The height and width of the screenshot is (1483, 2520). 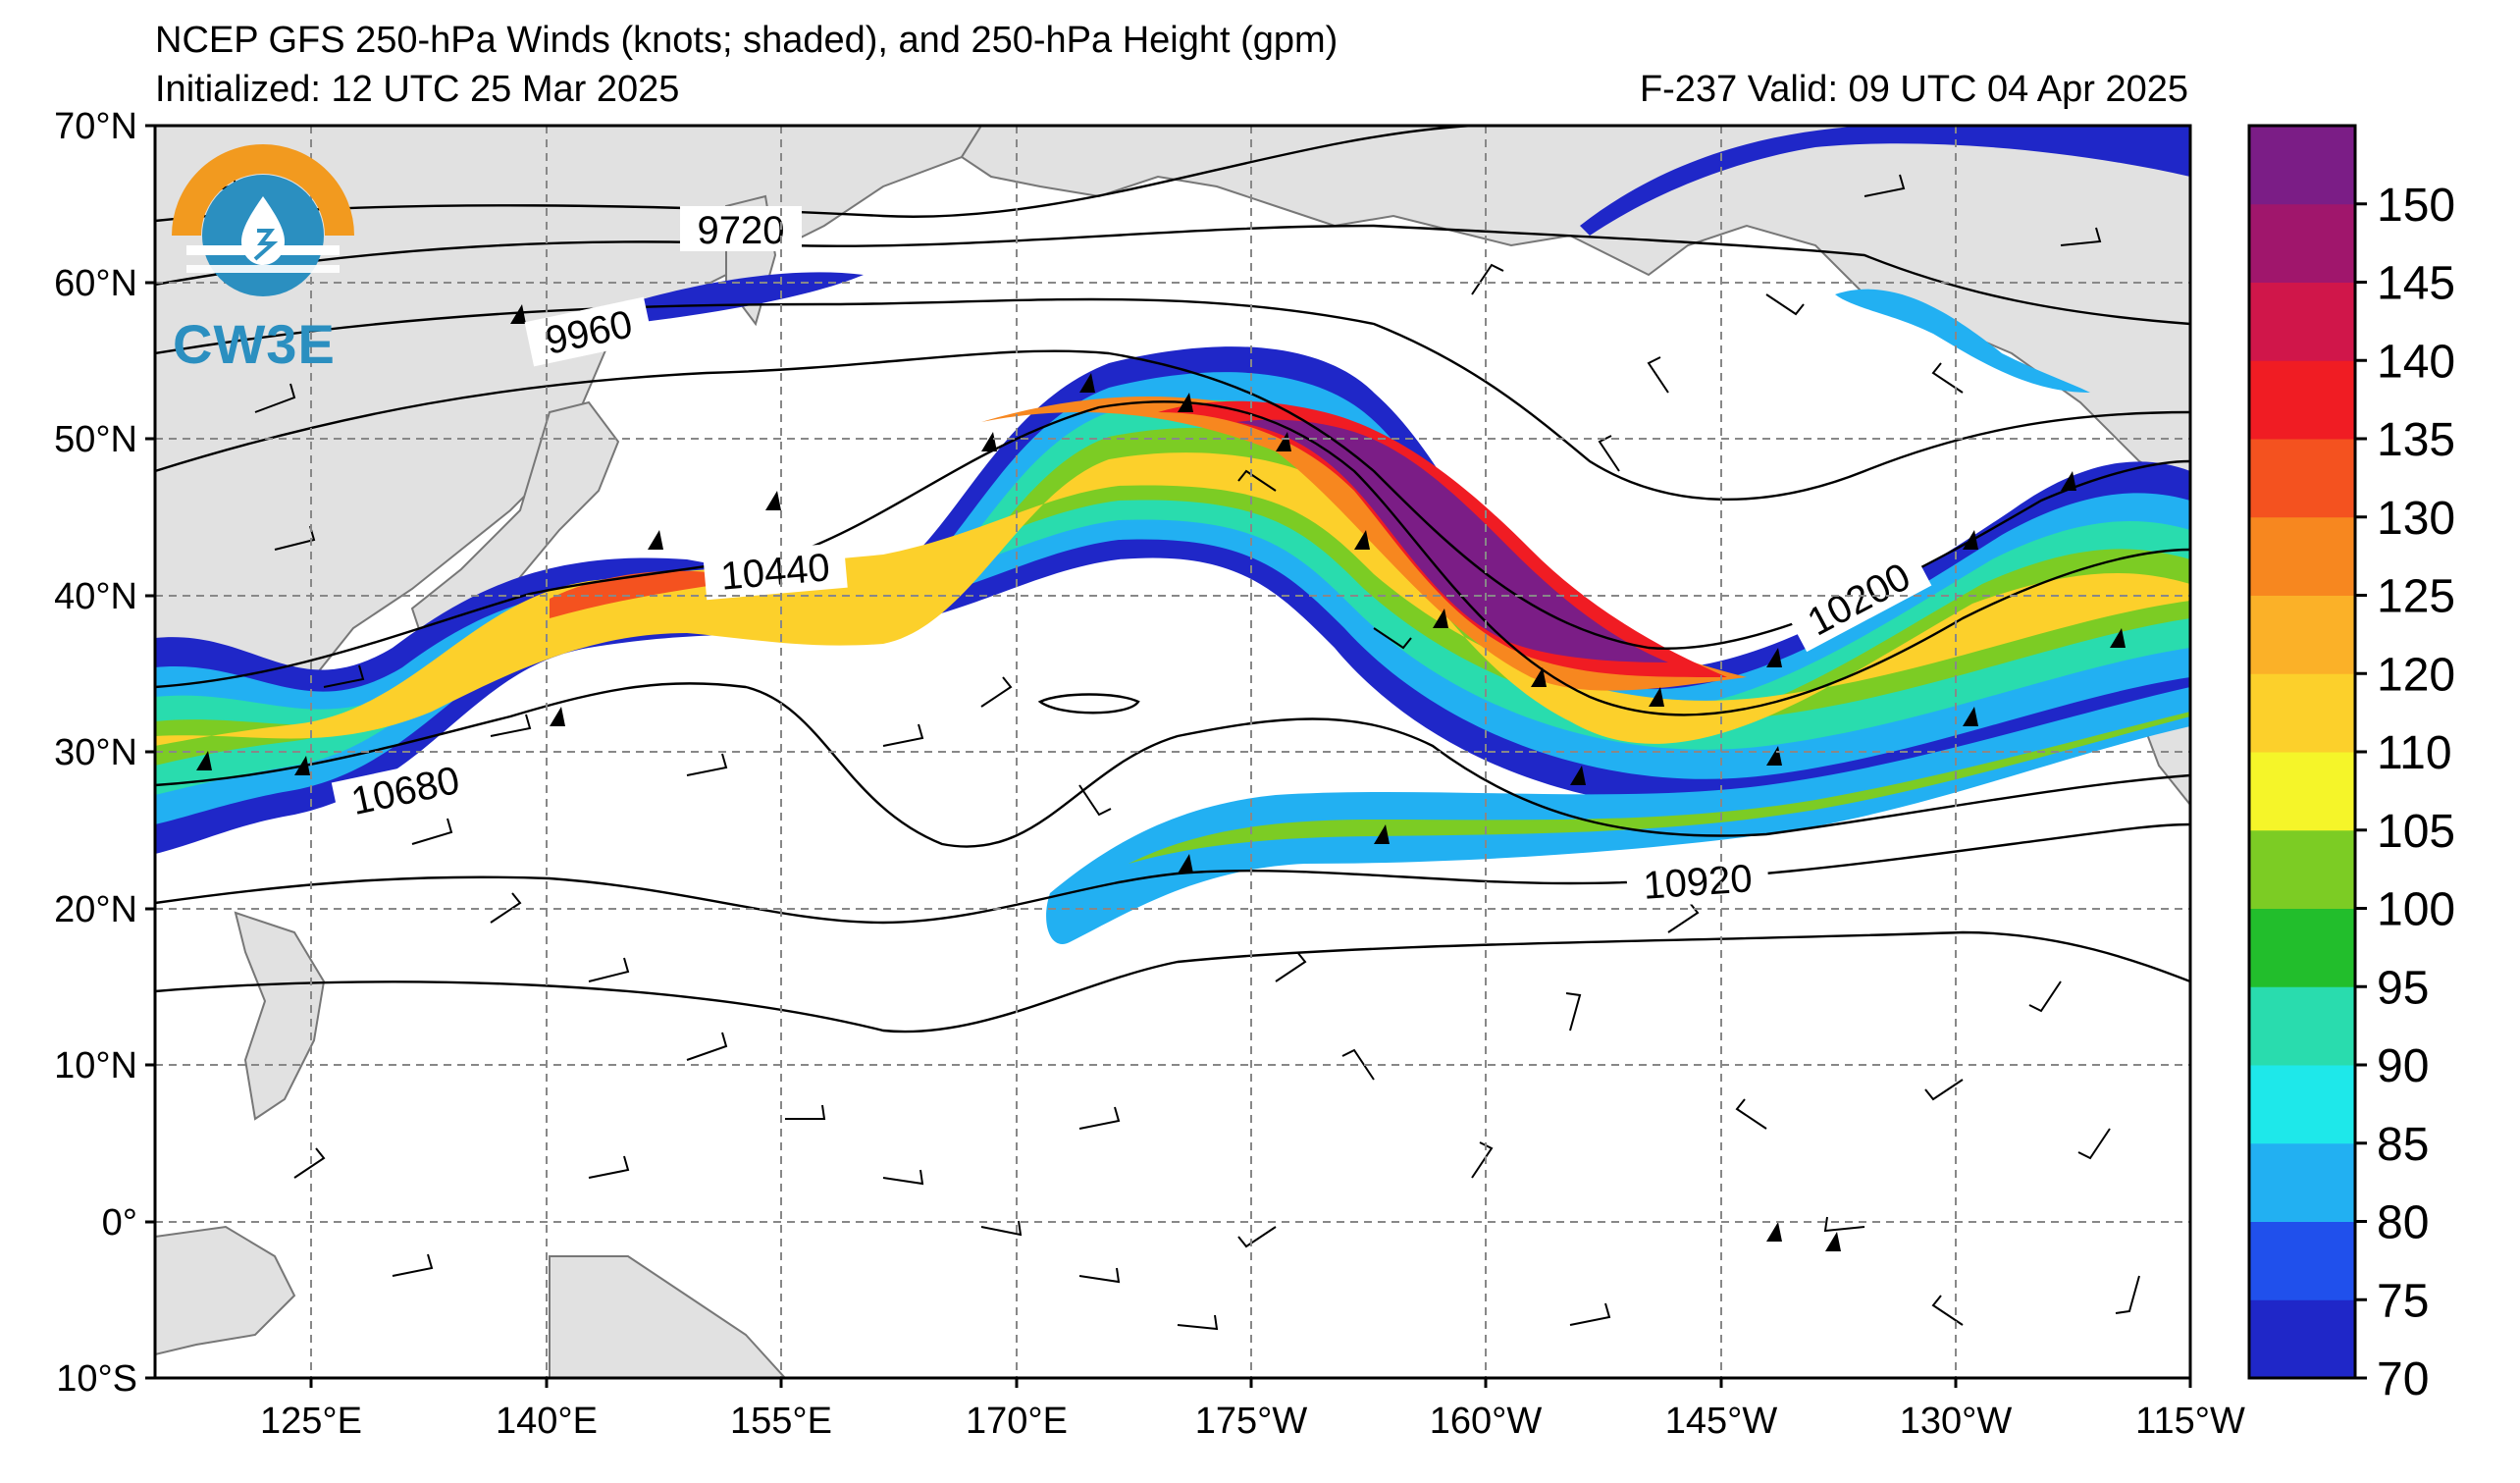 What do you see at coordinates (1486, 1422) in the screenshot?
I see `lon-label-160w: 160°W` at bounding box center [1486, 1422].